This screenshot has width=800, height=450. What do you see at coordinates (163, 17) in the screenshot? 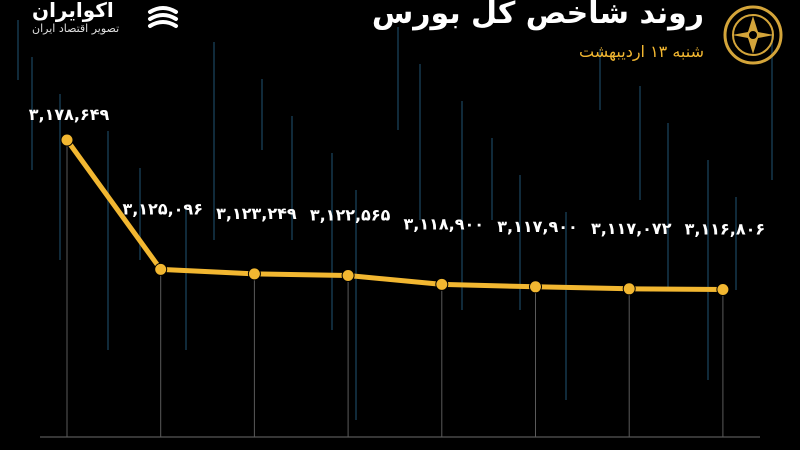
I see `akoiran-logo-icon` at bounding box center [163, 17].